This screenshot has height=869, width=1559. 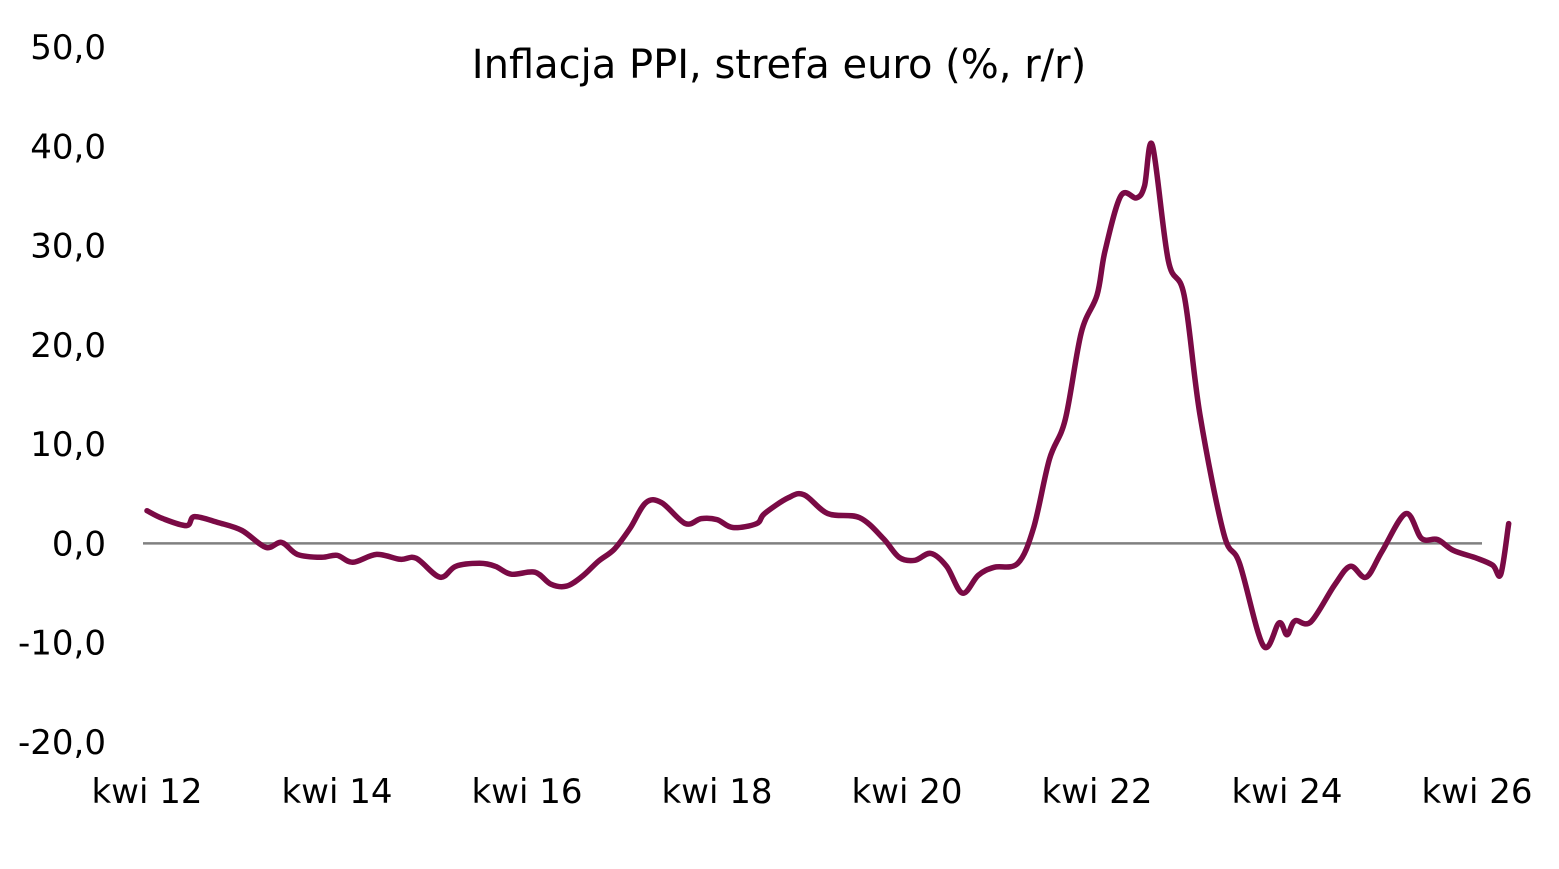 What do you see at coordinates (79, 544) in the screenshot?
I see `y-tick-label: 0,0` at bounding box center [79, 544].